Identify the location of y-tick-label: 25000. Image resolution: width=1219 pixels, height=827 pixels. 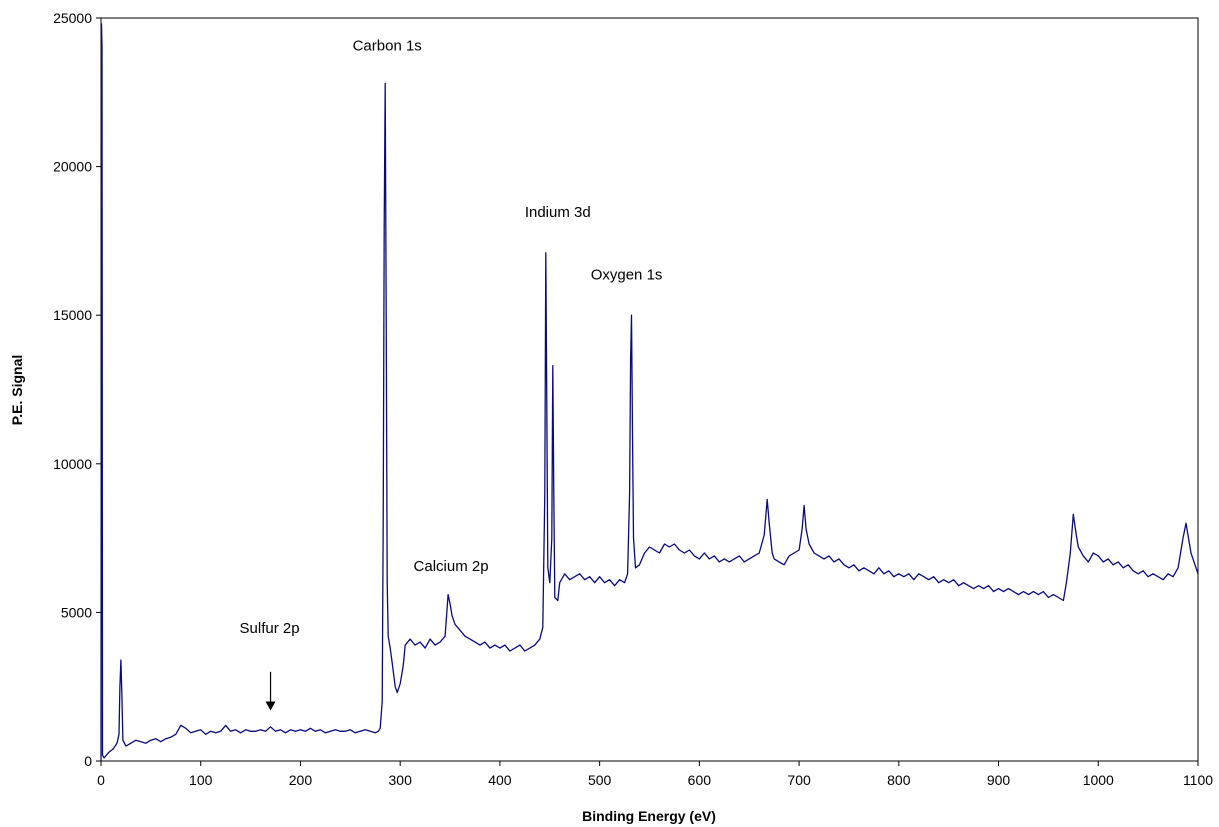
(72, 18).